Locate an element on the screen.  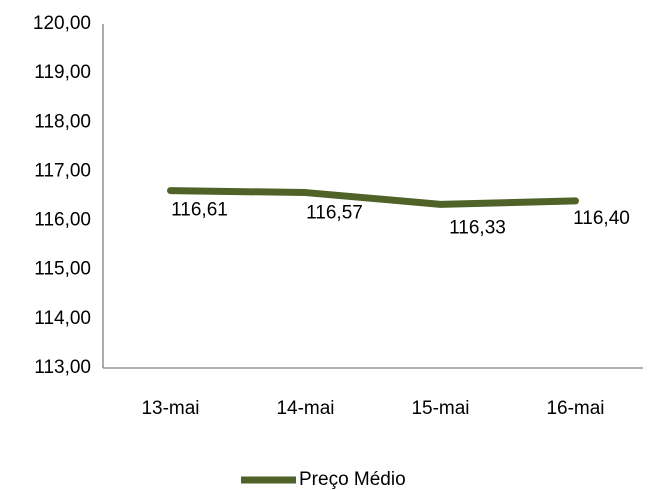
x-tick-label: 16-mai is located at coordinates (575, 408).